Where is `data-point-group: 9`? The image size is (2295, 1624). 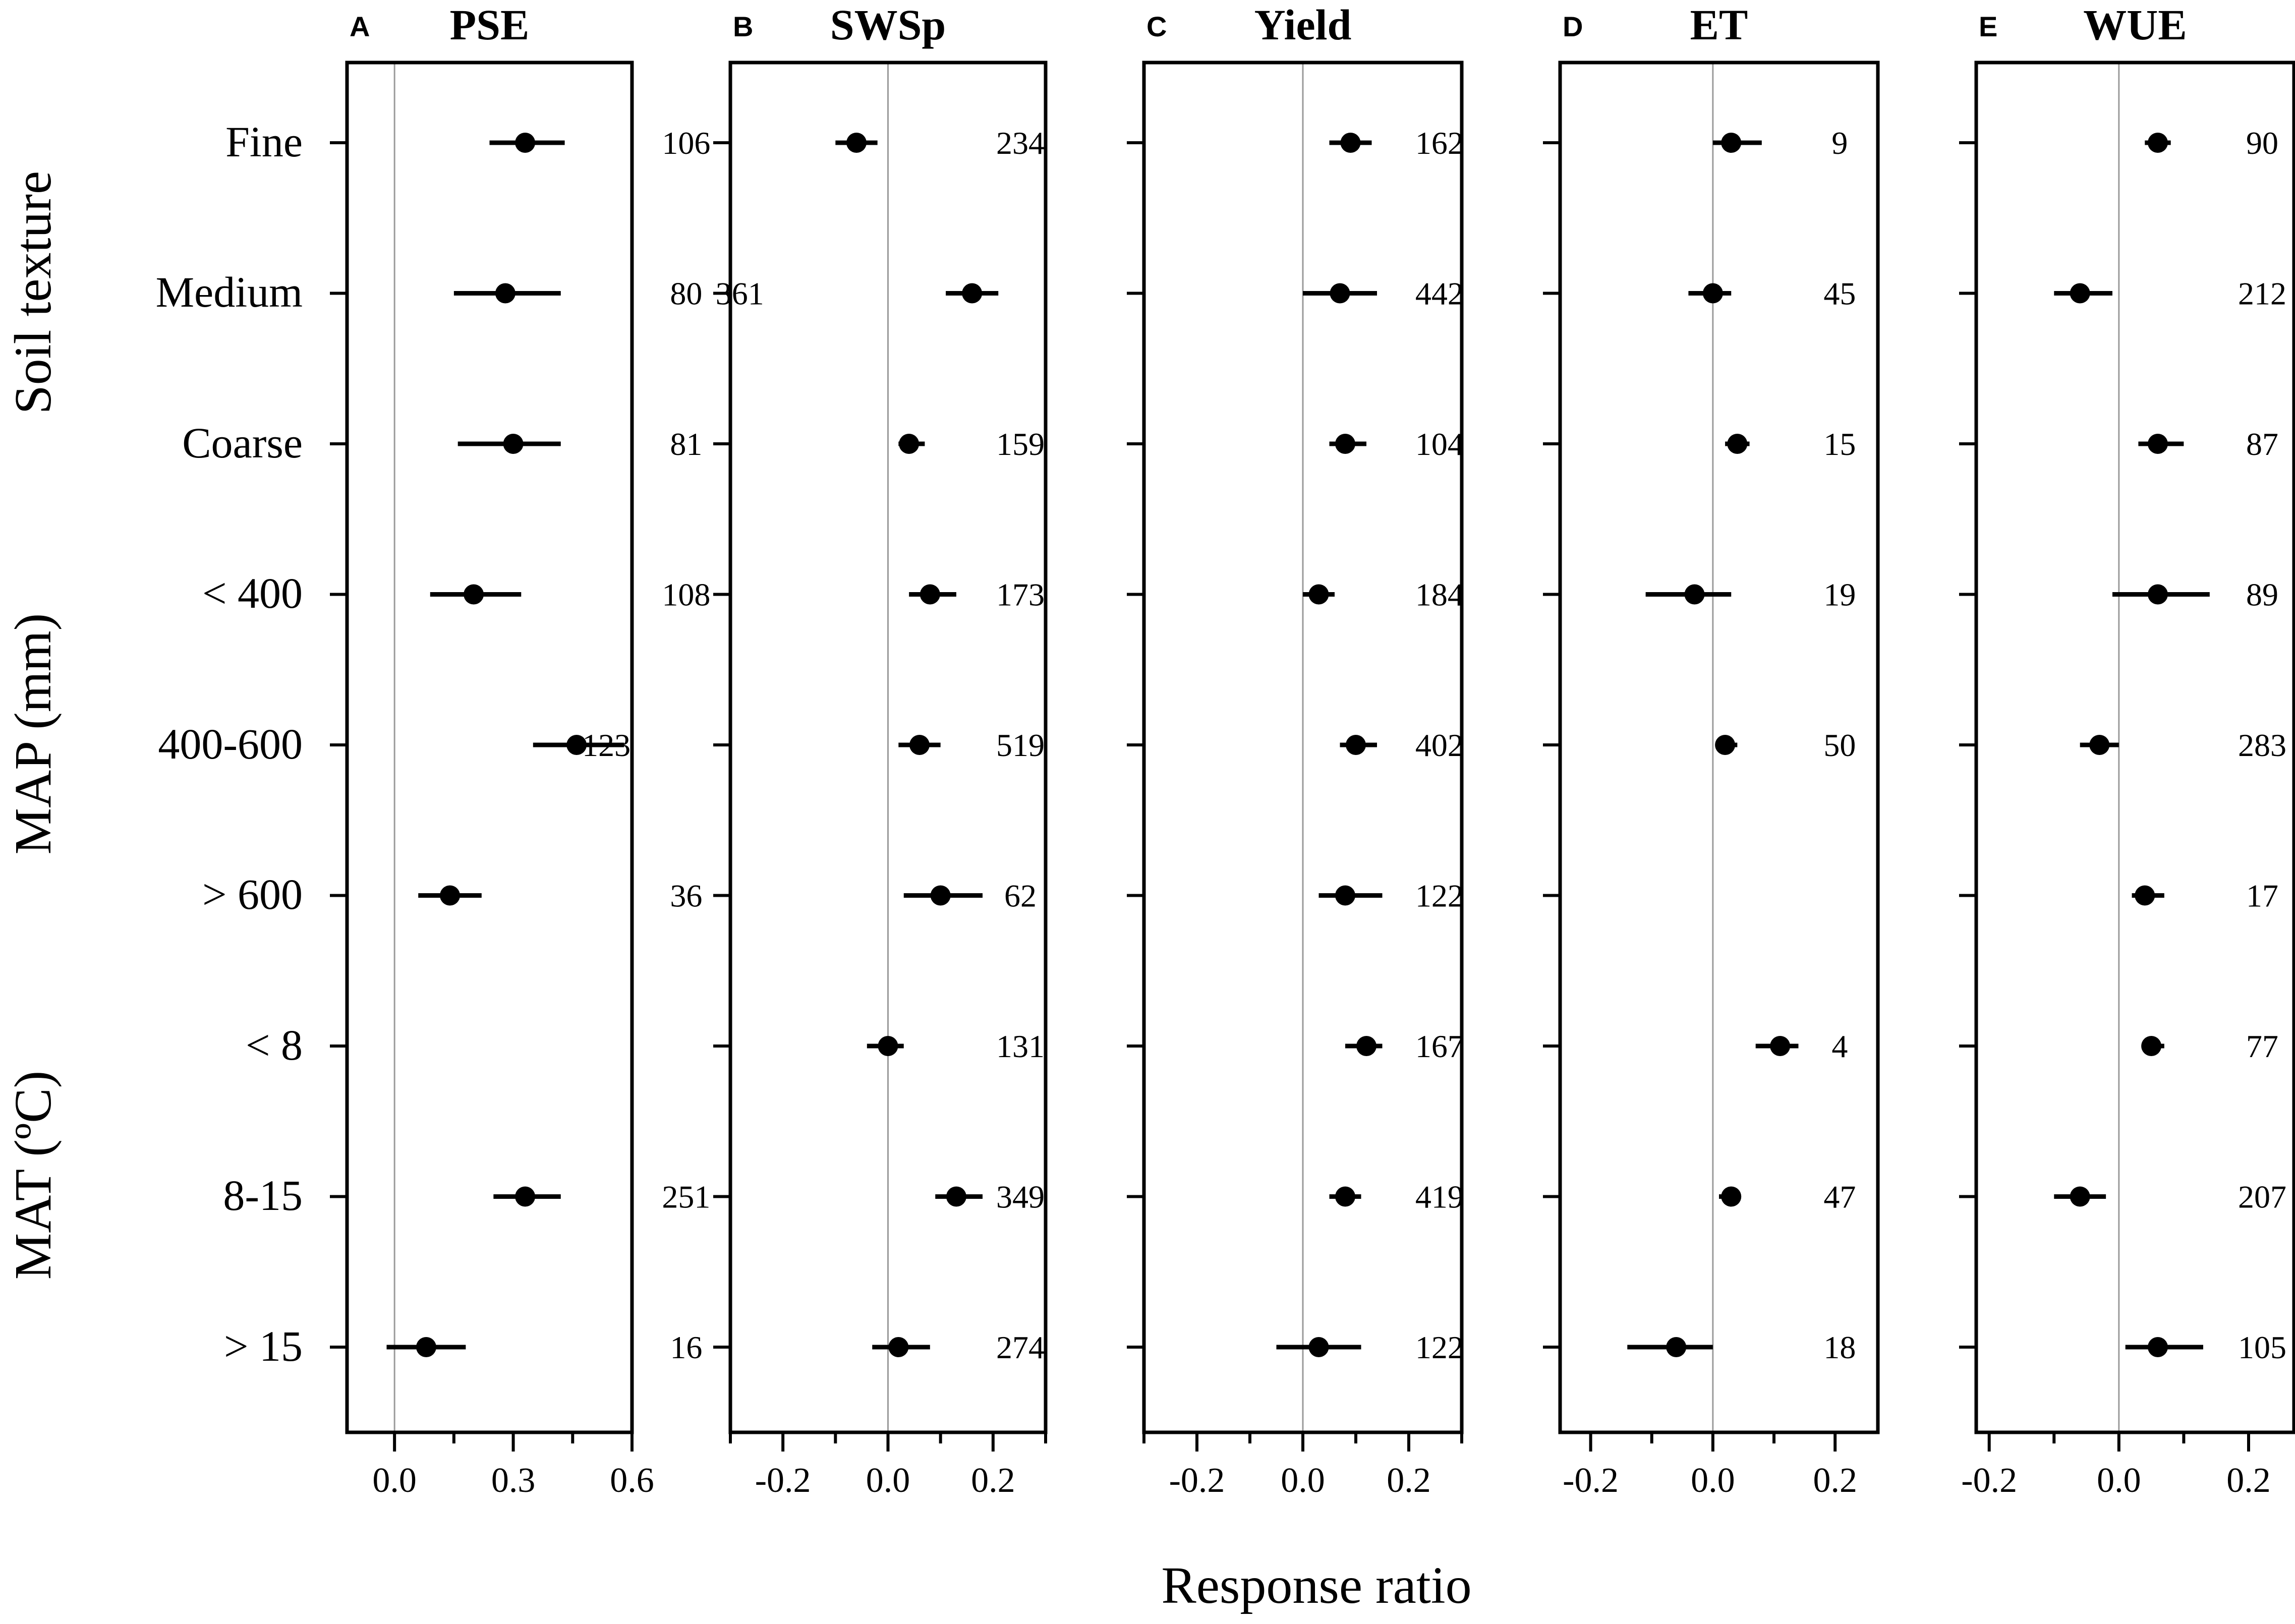
data-point-group: 9 is located at coordinates (1780, 143).